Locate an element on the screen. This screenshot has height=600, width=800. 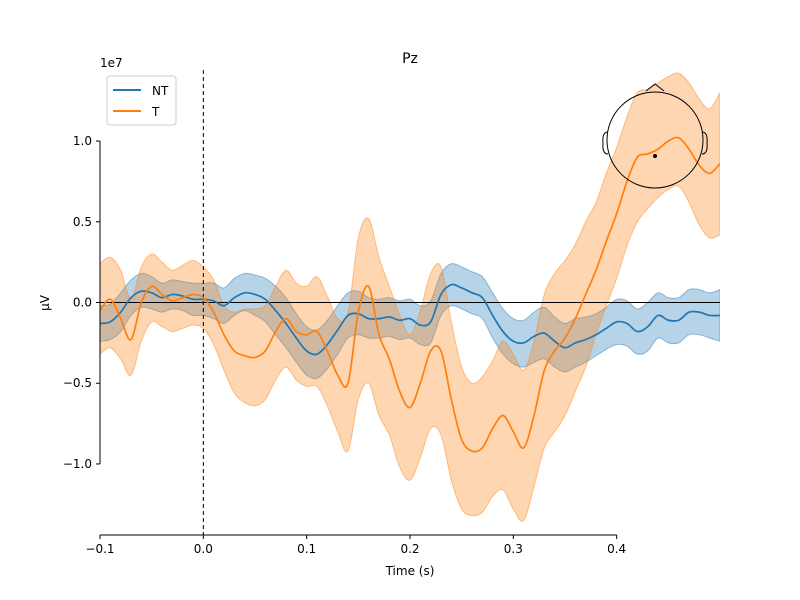
y-tick-label: 0.0 is located at coordinates (82, 303).